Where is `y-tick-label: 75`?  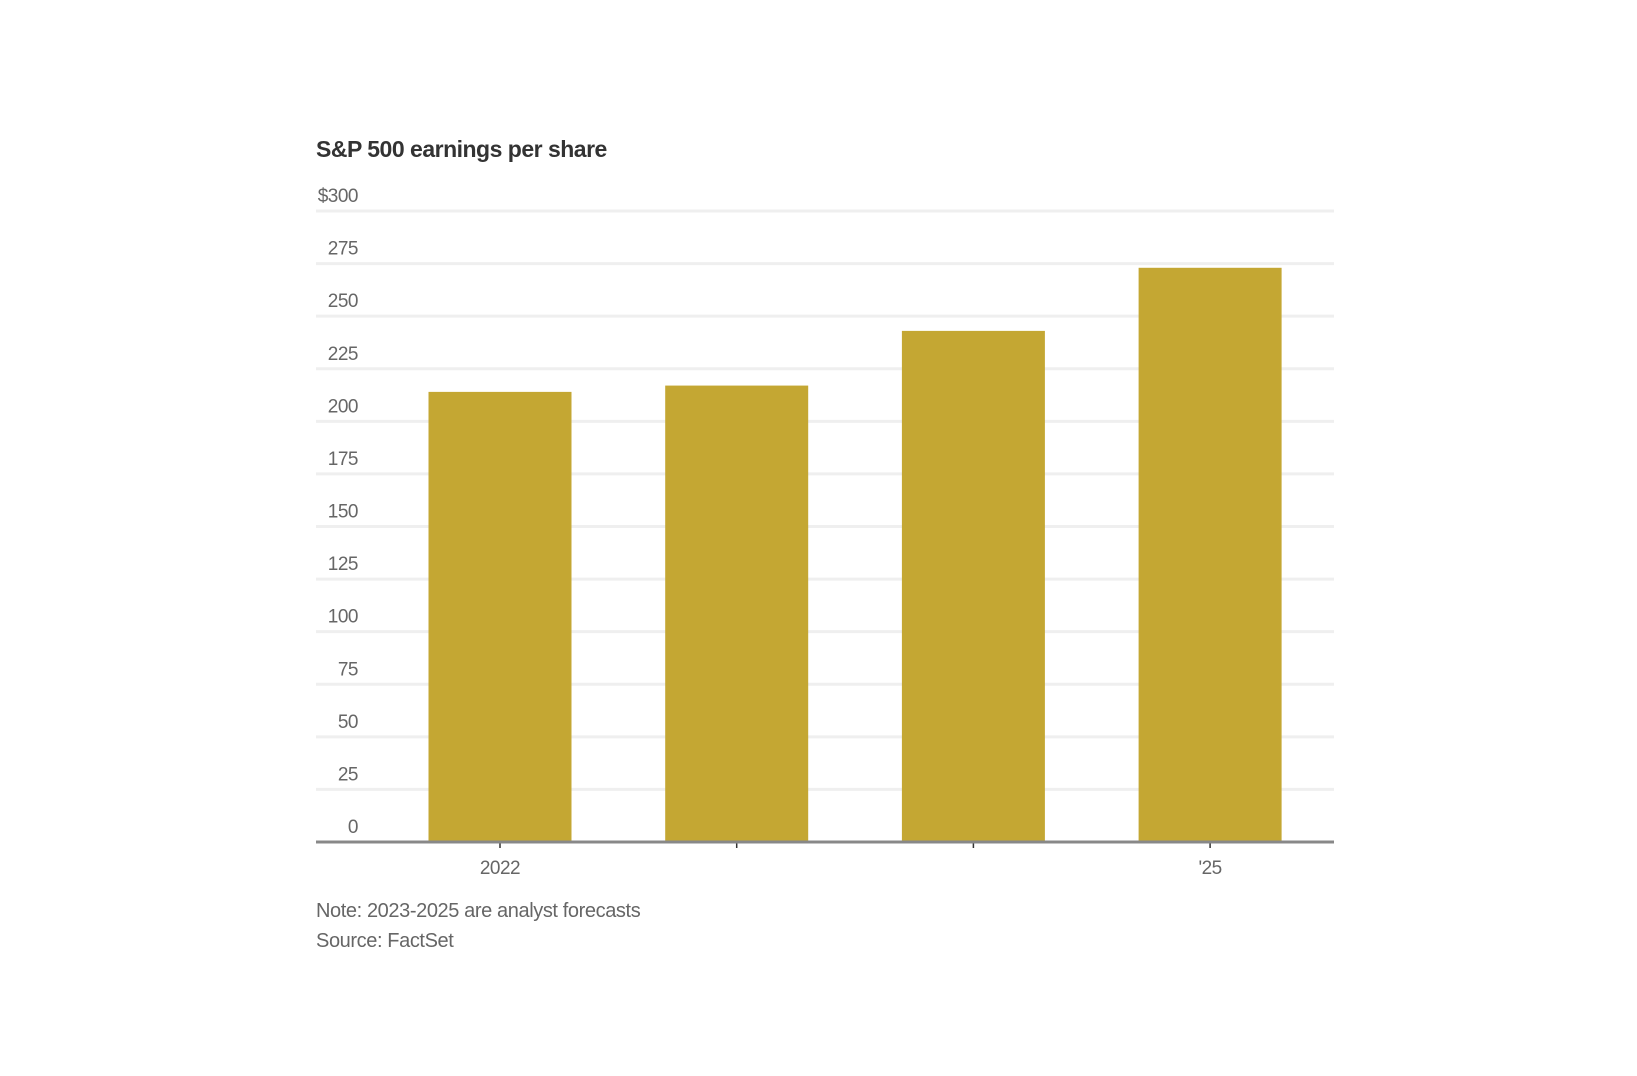
y-tick-label: 75 is located at coordinates (348, 669).